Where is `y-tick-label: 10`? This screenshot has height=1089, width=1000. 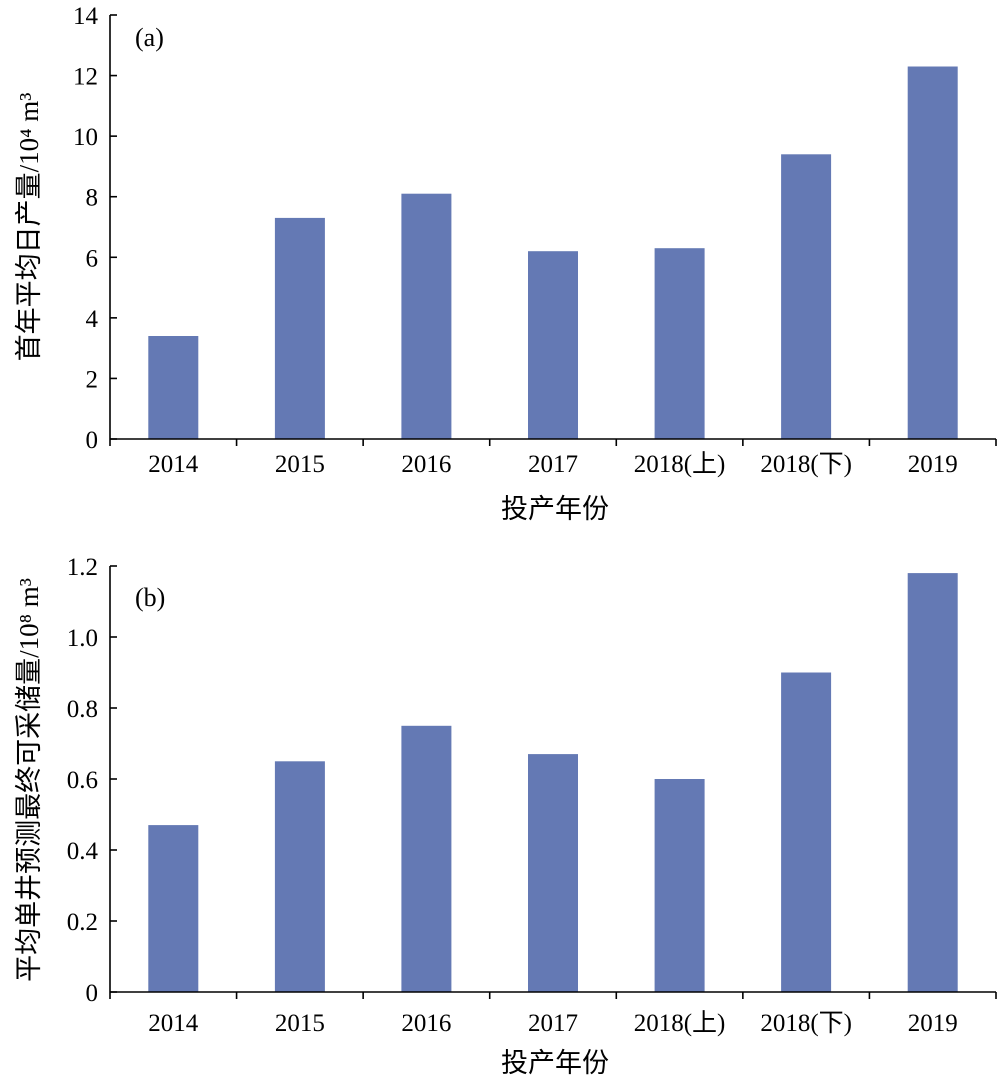
y-tick-label: 10 is located at coordinates (85, 137).